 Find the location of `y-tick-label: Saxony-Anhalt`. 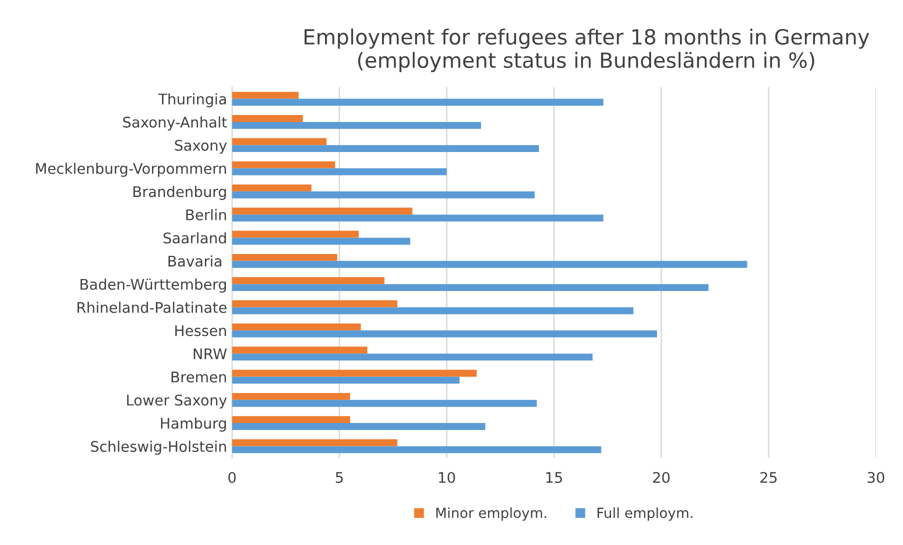

y-tick-label: Saxony-Anhalt is located at coordinates (175, 123).